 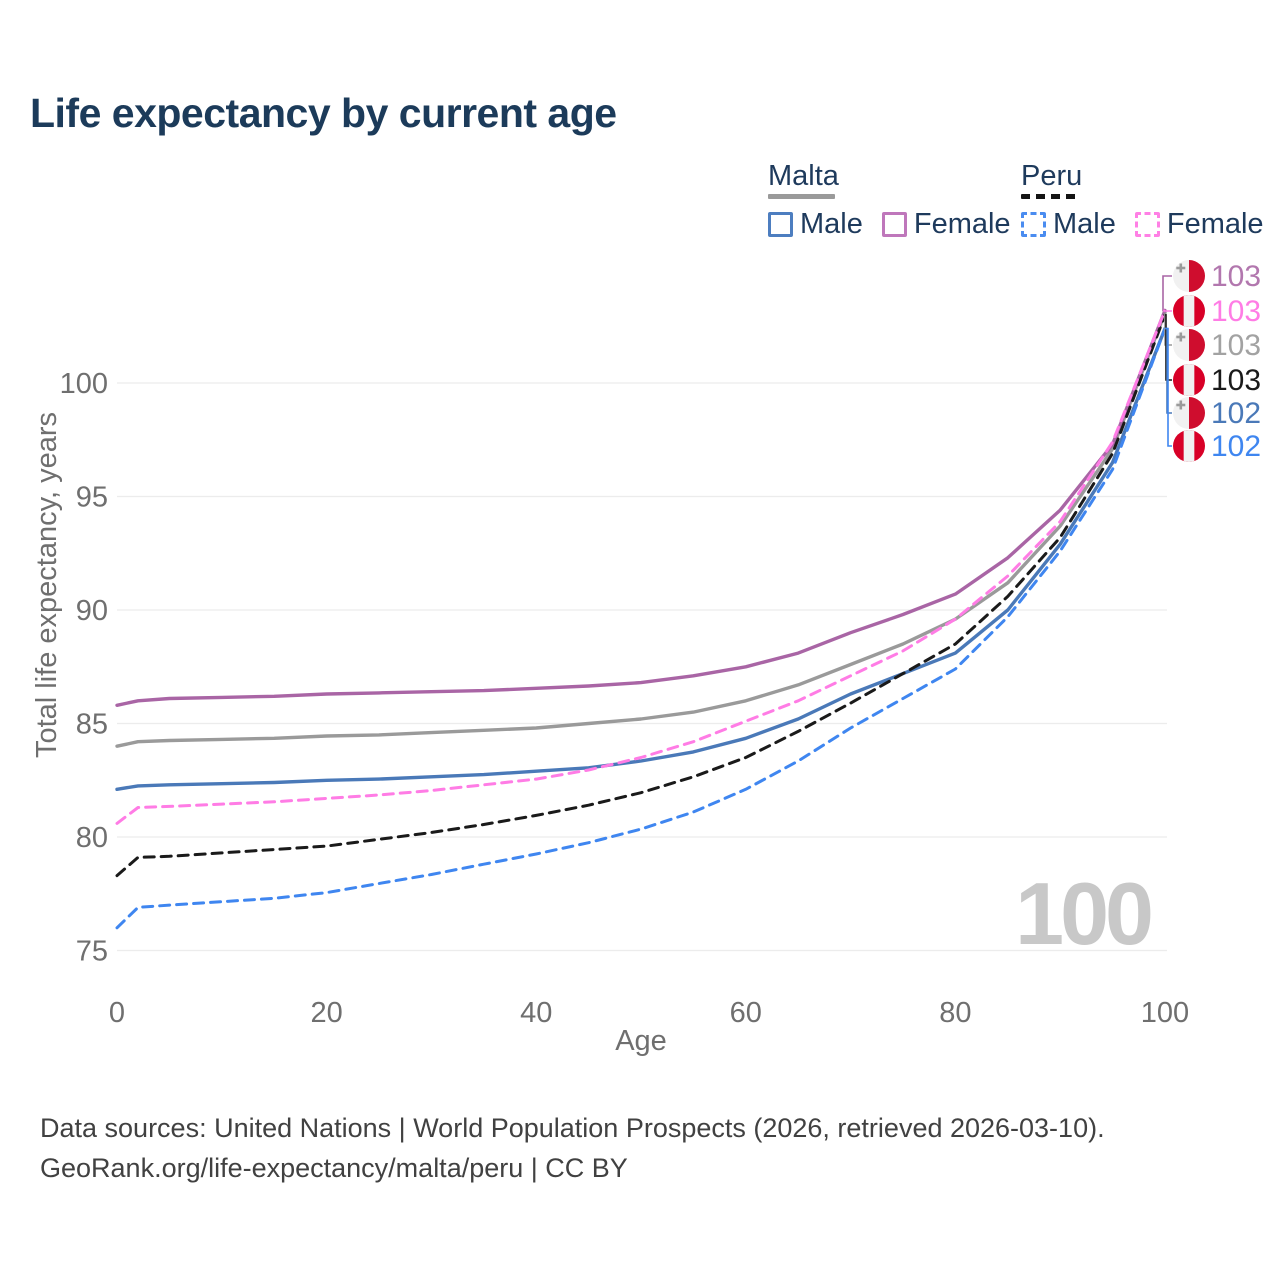 I want to click on peru-female-swatch-icon, so click(x=1147, y=224).